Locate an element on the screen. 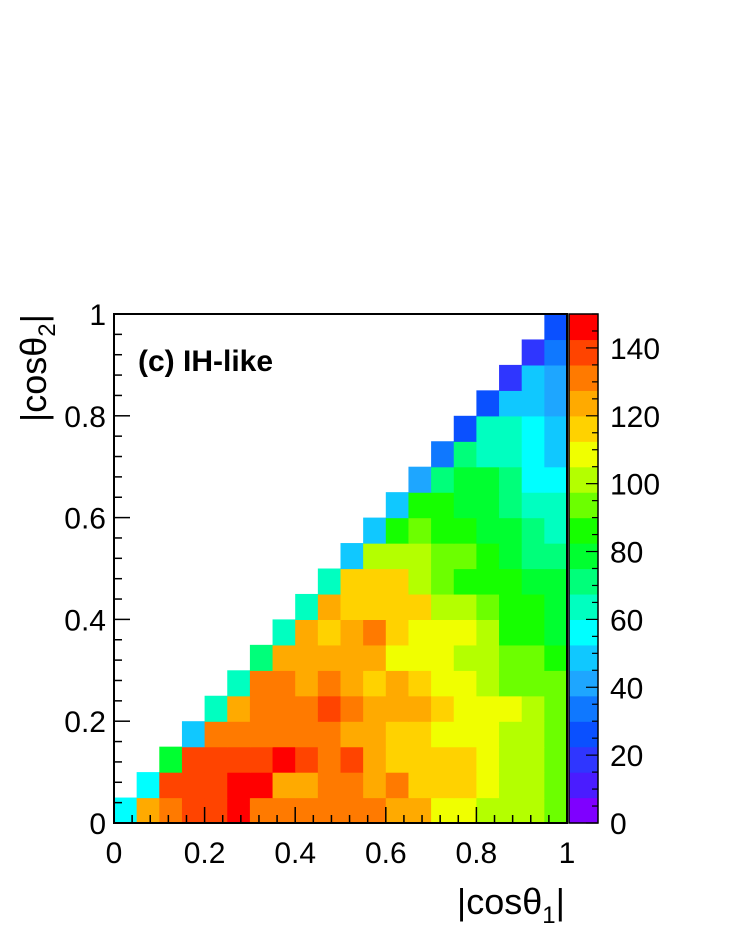 The image size is (731, 946). x-tick-label: 0.6 is located at coordinates (386, 853).